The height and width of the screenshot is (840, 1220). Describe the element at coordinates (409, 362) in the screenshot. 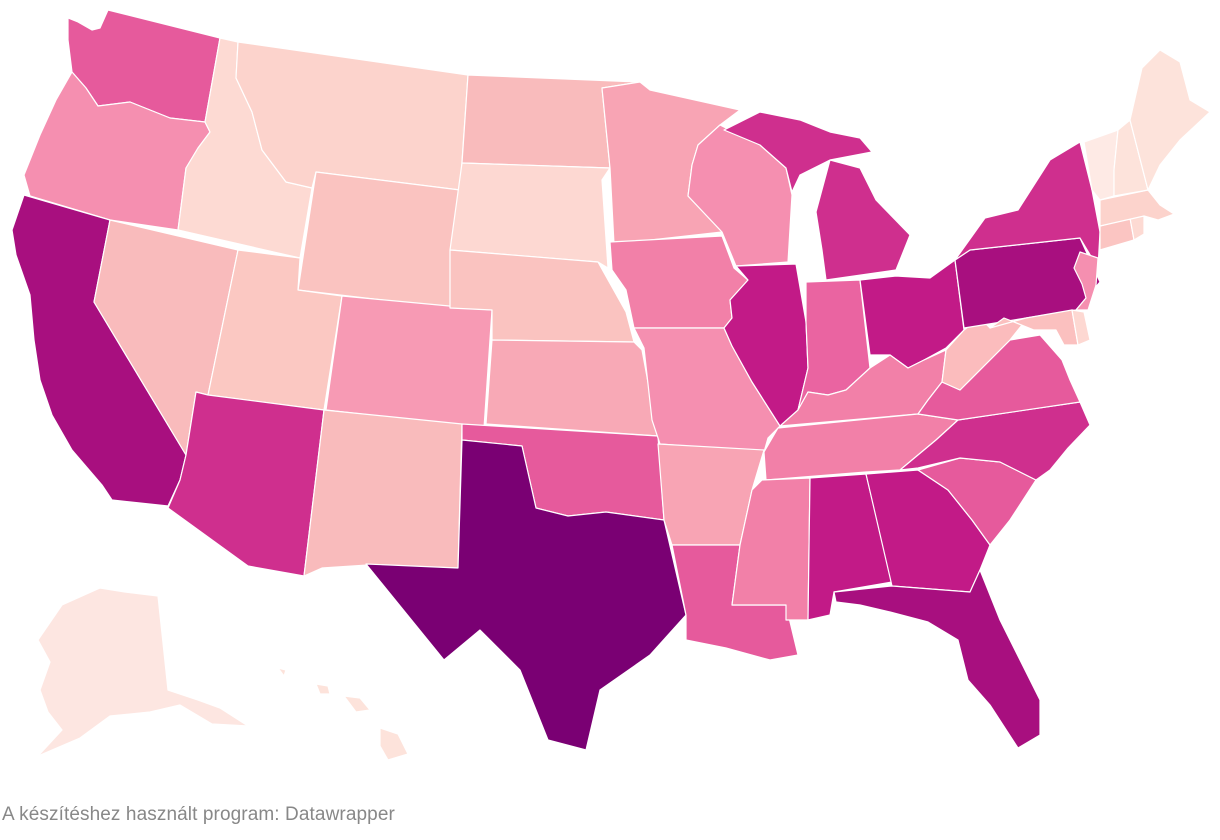

I see `state-colorado: Colorado` at that location.